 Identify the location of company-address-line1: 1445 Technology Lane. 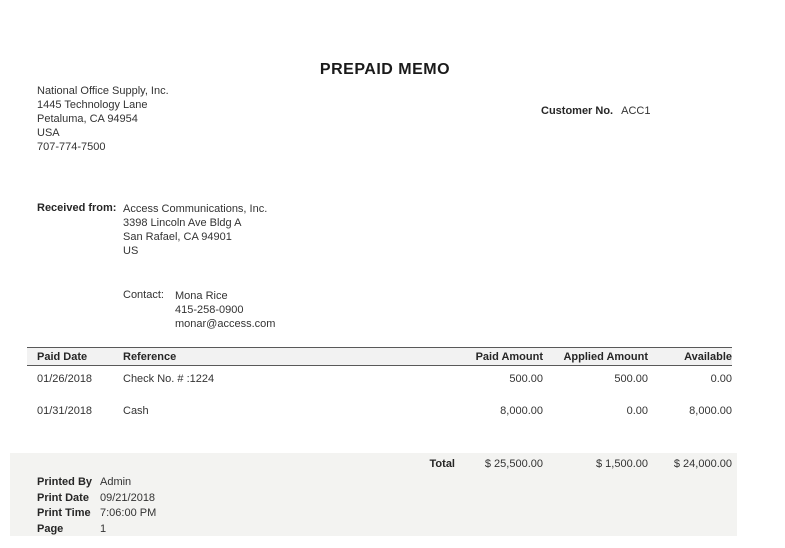
(92, 105).